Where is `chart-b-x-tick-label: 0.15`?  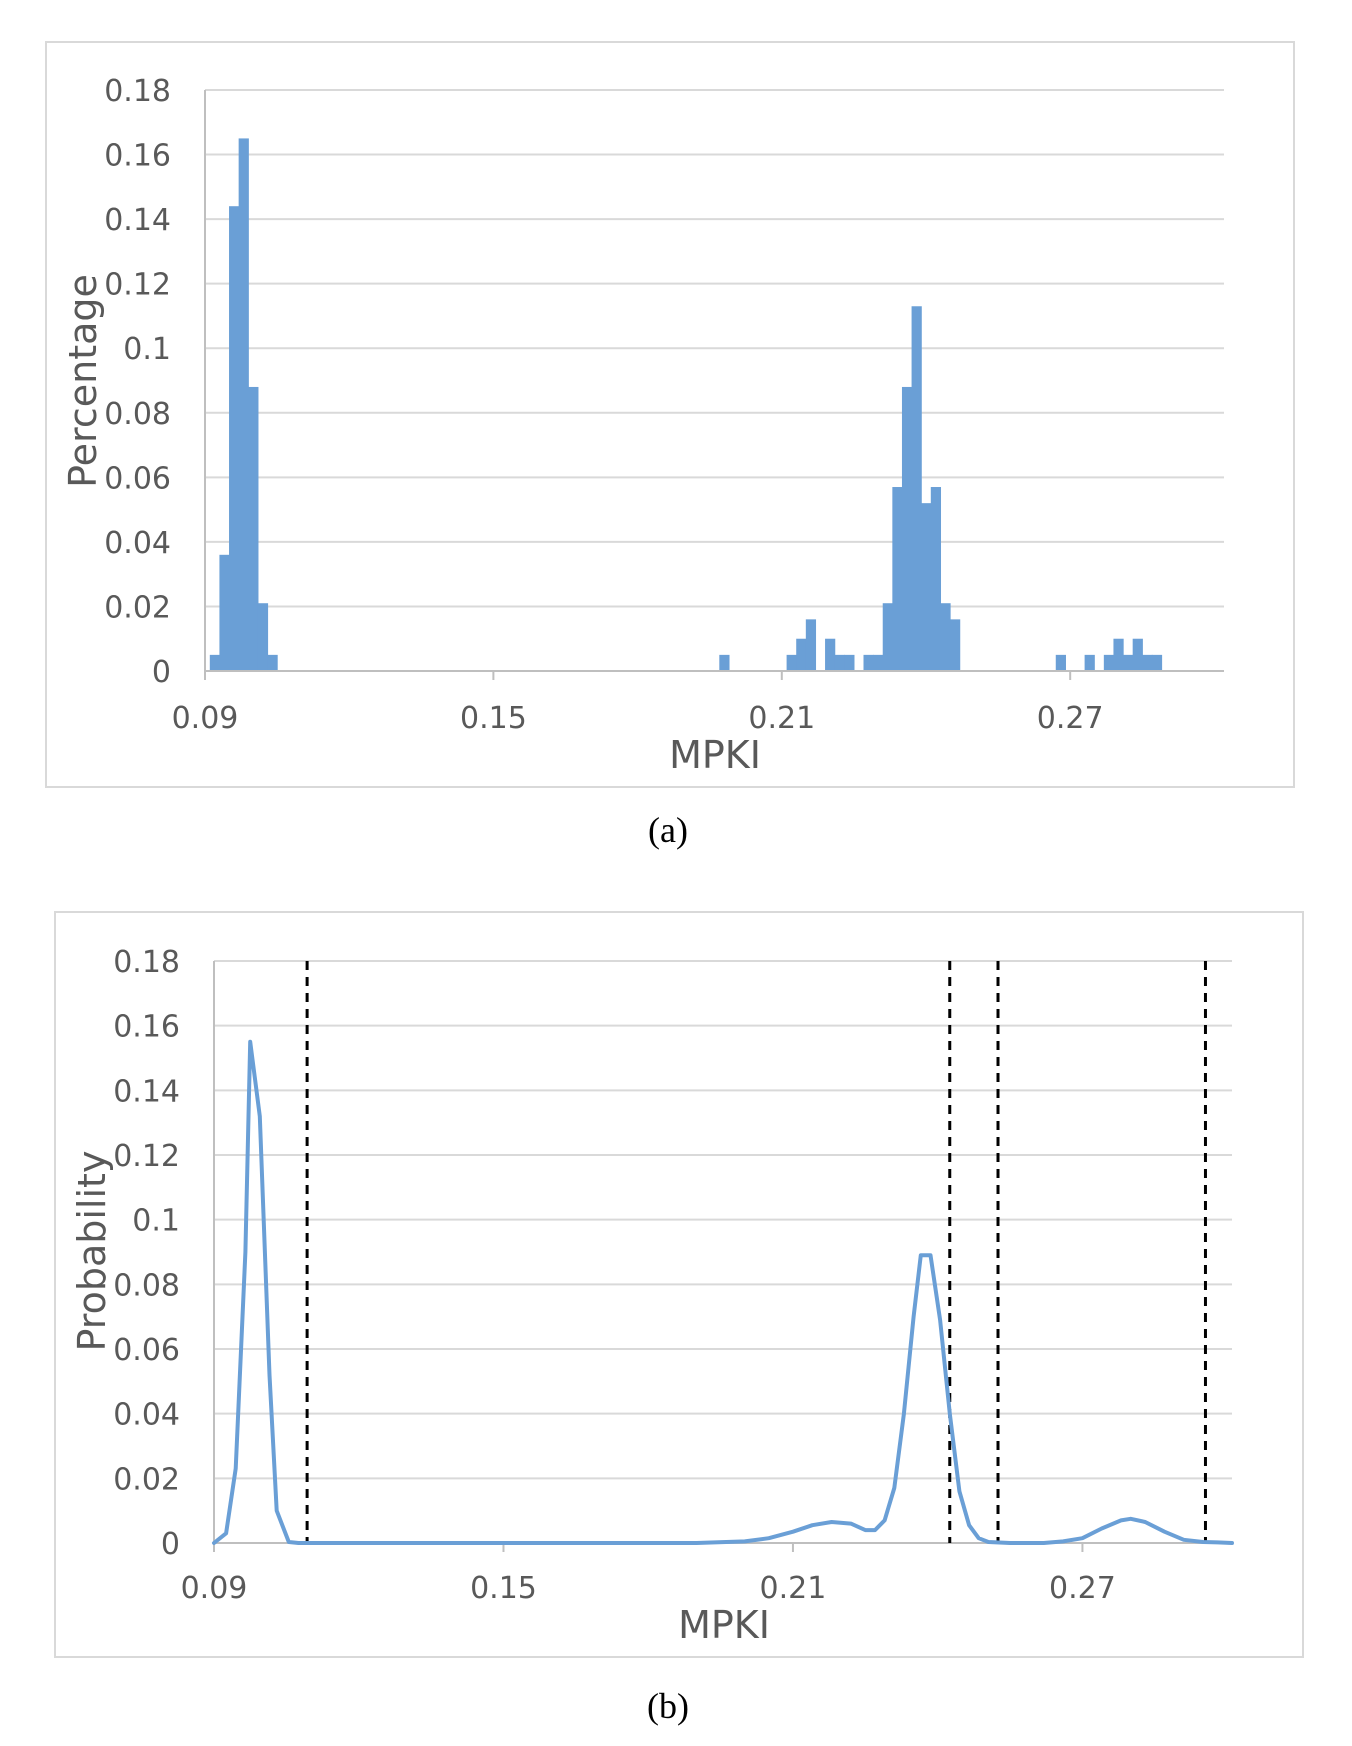 chart-b-x-tick-label: 0.15 is located at coordinates (503, 1588).